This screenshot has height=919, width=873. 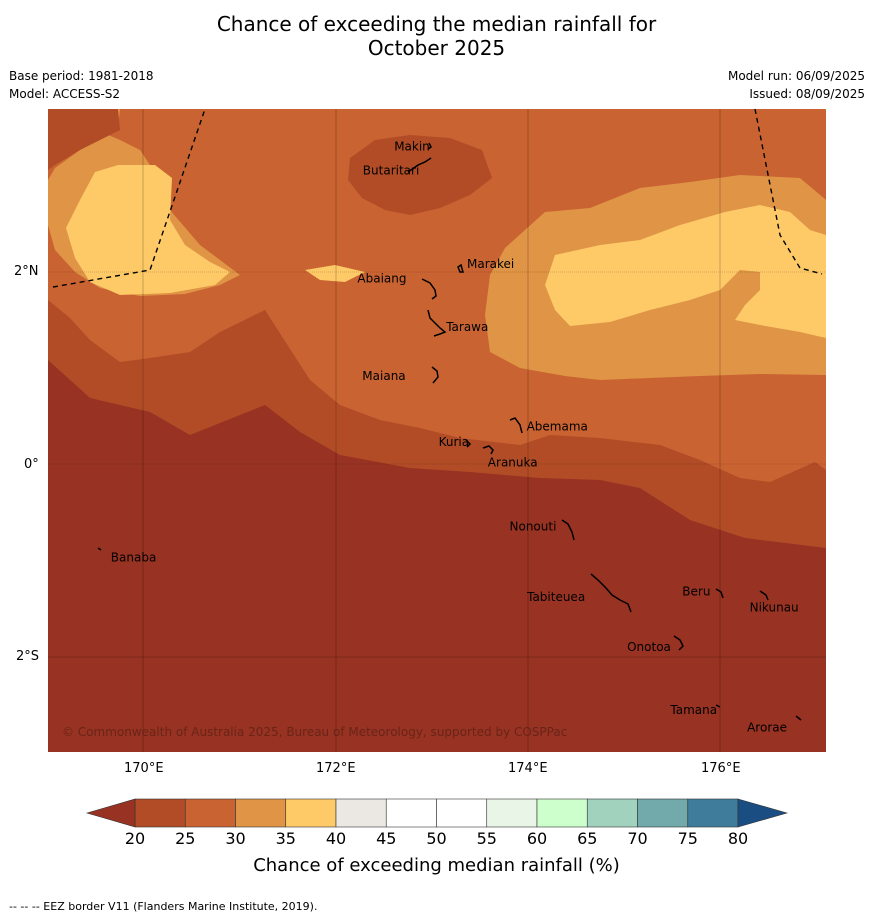 I want to click on colorbar-tick-75: 75, so click(x=687, y=838).